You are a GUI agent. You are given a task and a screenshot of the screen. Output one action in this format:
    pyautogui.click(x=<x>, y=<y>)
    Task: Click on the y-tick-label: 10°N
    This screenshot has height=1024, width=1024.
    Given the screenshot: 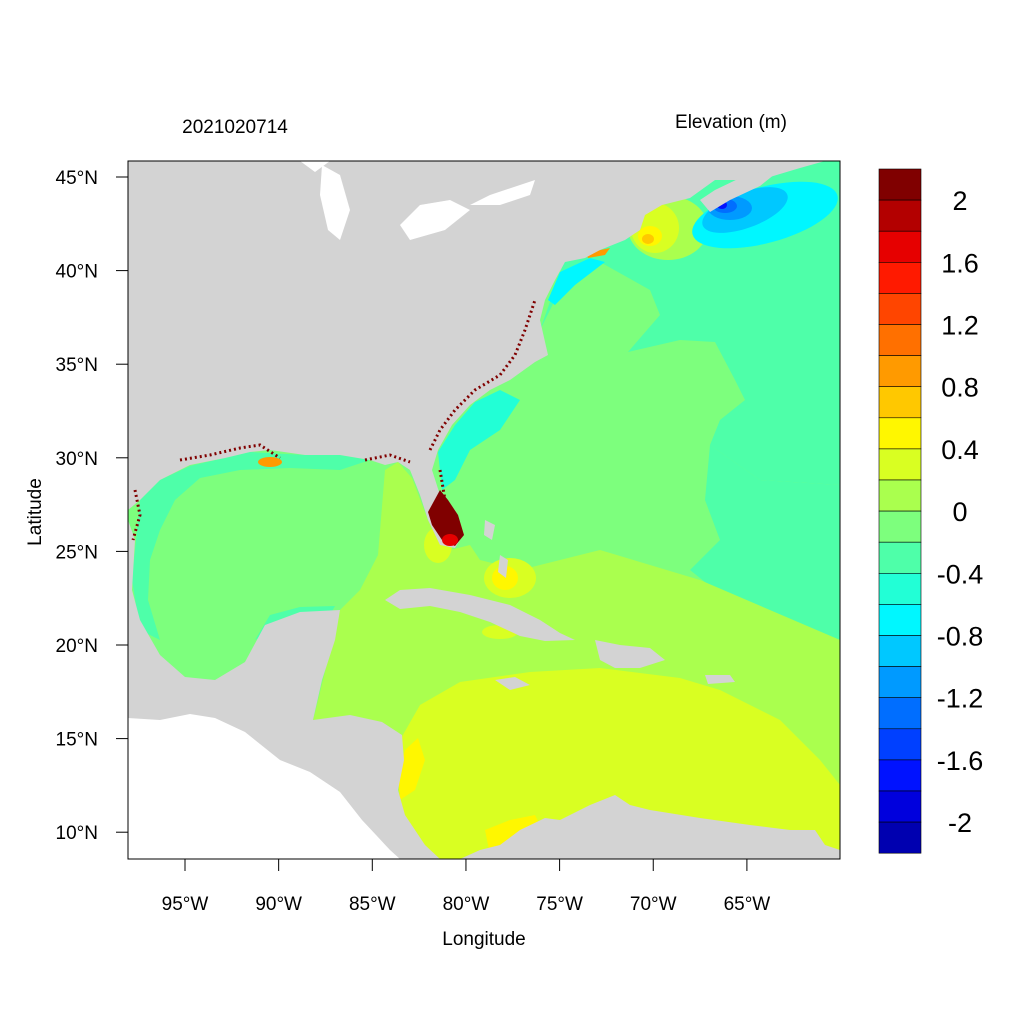 What is the action you would take?
    pyautogui.click(x=77, y=833)
    